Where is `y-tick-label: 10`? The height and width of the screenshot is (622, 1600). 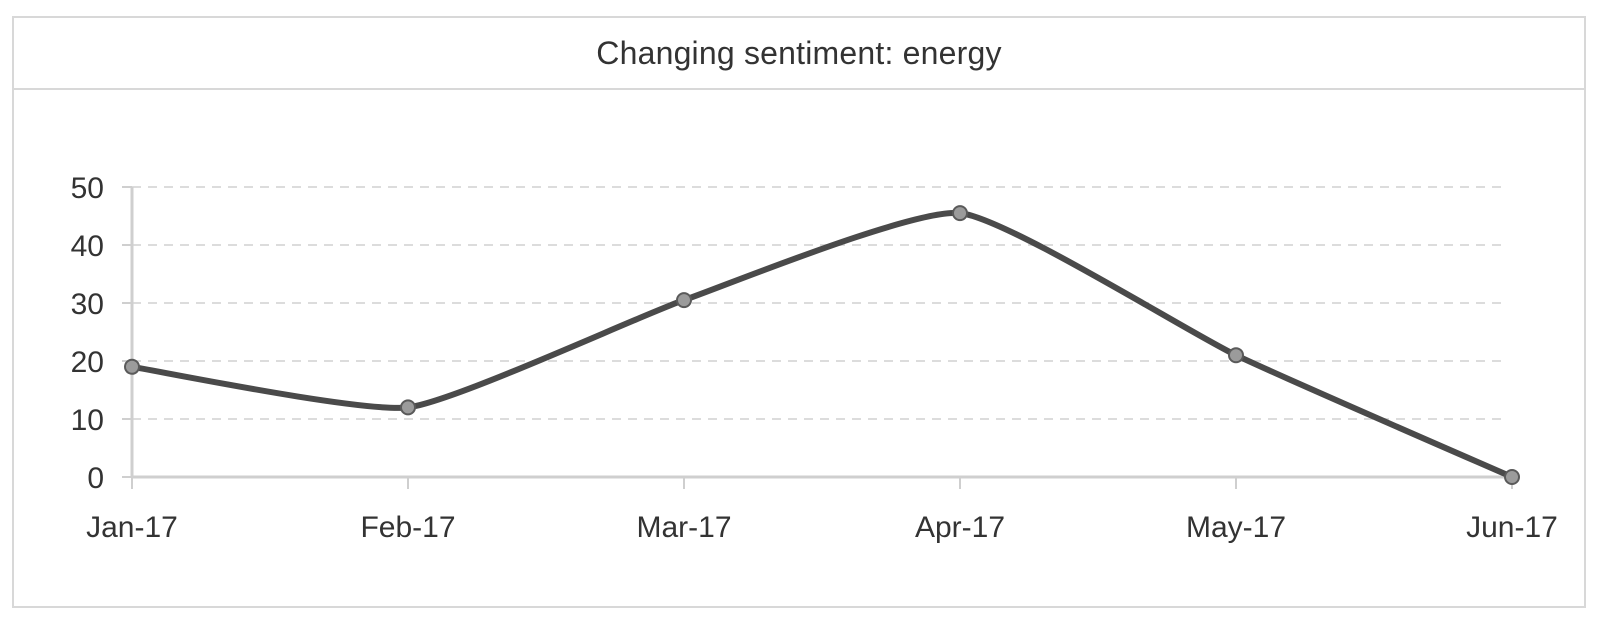 y-tick-label: 10 is located at coordinates (87, 420).